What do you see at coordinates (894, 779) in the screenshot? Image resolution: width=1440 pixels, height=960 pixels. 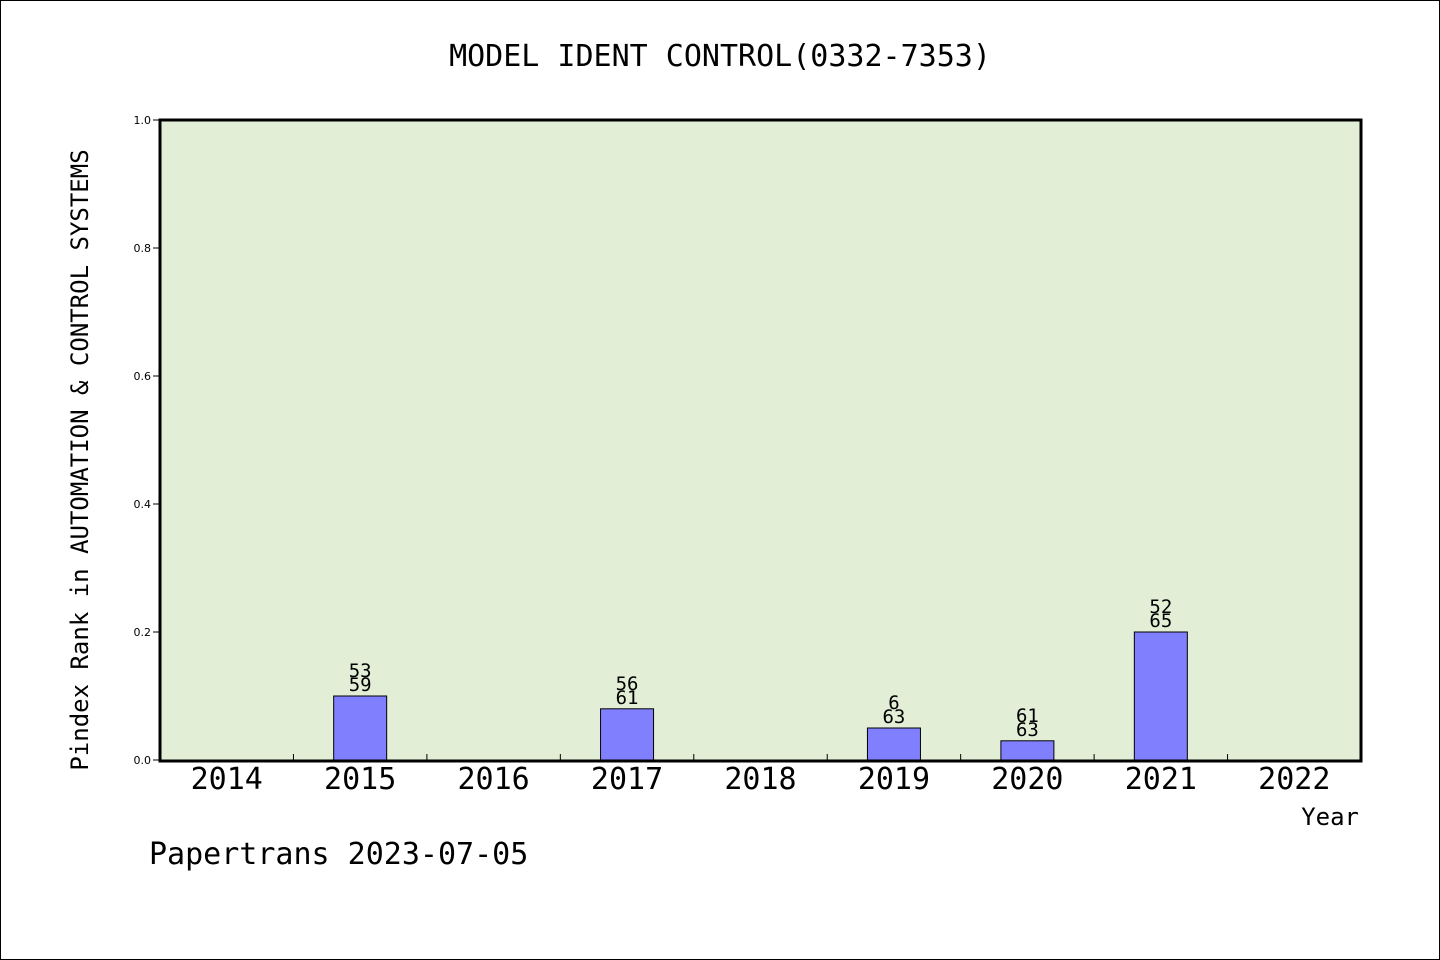 I see `x-tick-label-2019: 2019` at bounding box center [894, 779].